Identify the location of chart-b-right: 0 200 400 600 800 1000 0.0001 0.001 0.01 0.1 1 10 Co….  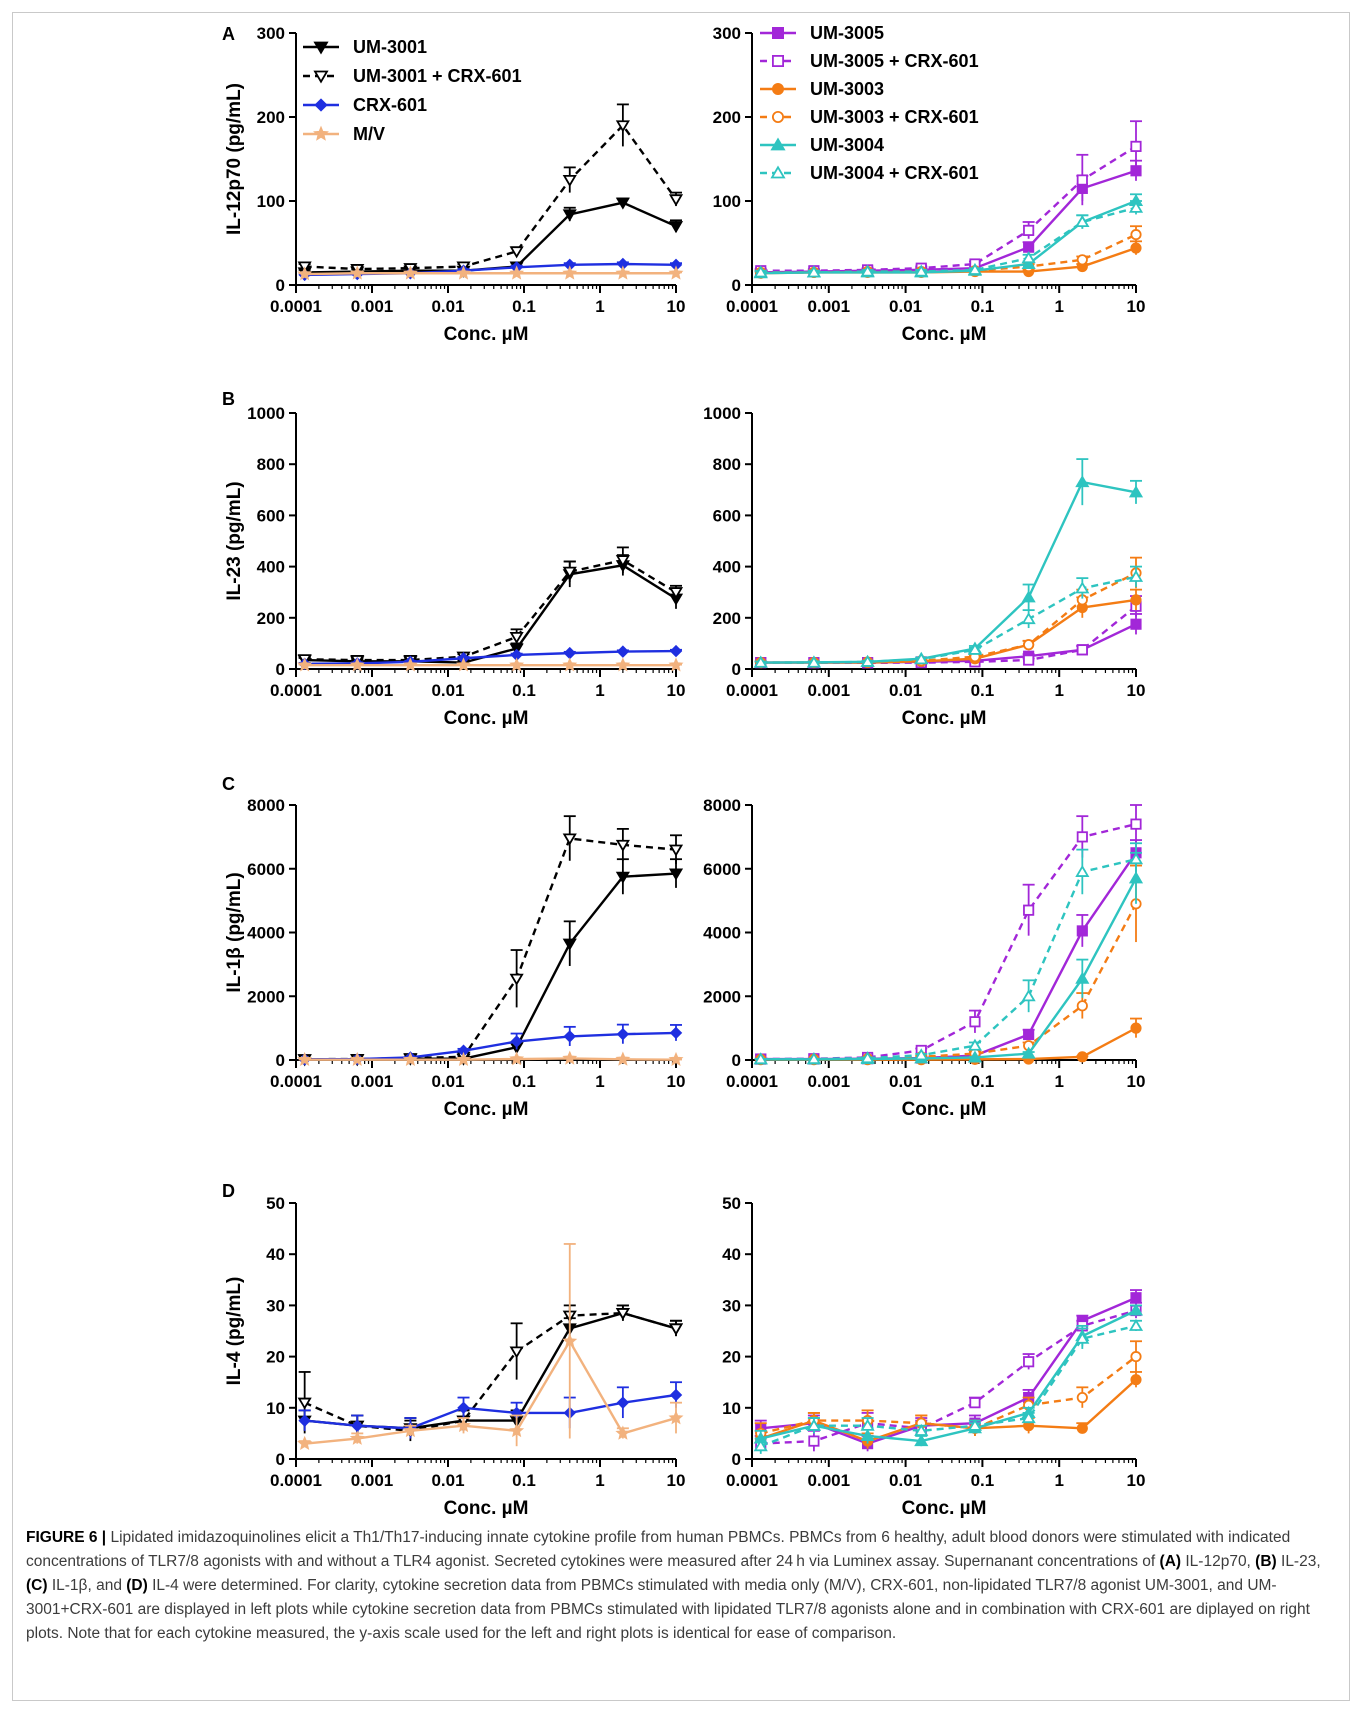
(924, 566).